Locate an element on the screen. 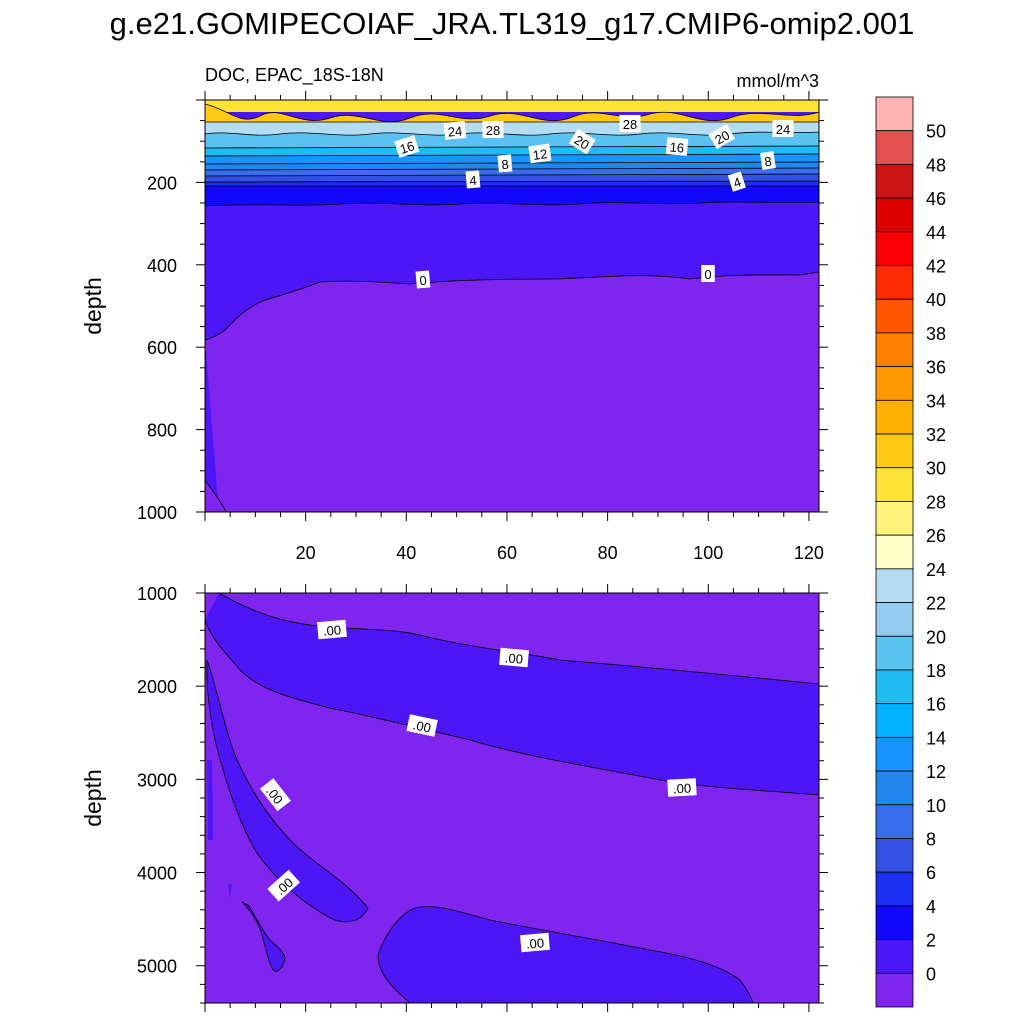  xtick-label: 40 is located at coordinates (406, 553).